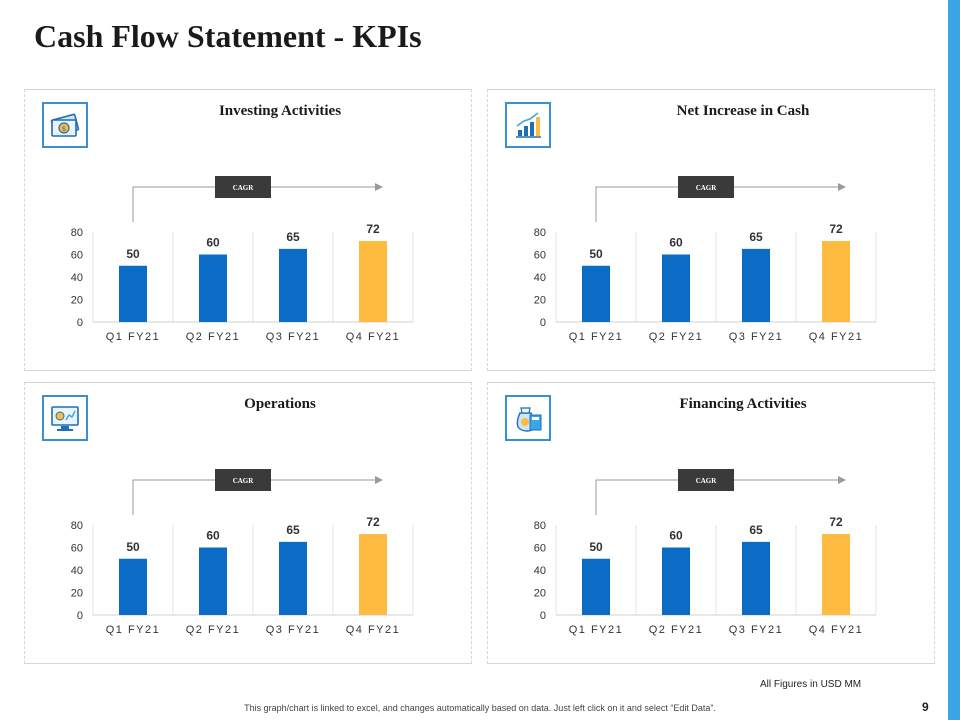 The image size is (960, 720). I want to click on growth-chart-icon, so click(528, 125).